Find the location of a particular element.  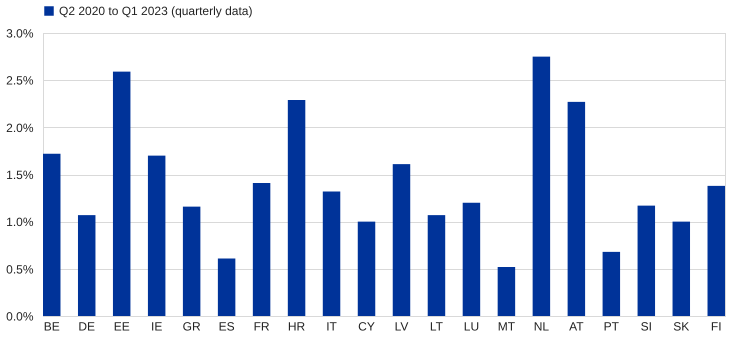

y-tick-label: 1.0% is located at coordinates (20, 222).